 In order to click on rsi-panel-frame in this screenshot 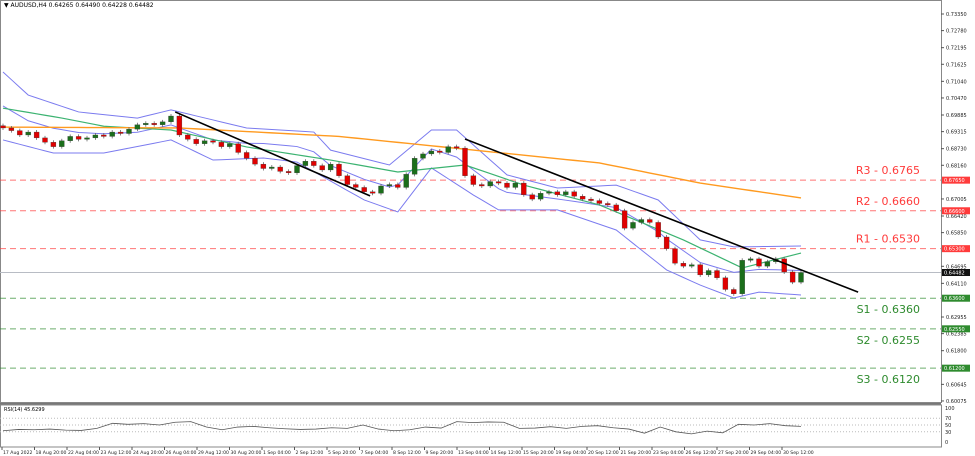, I will do `click(471, 426)`.